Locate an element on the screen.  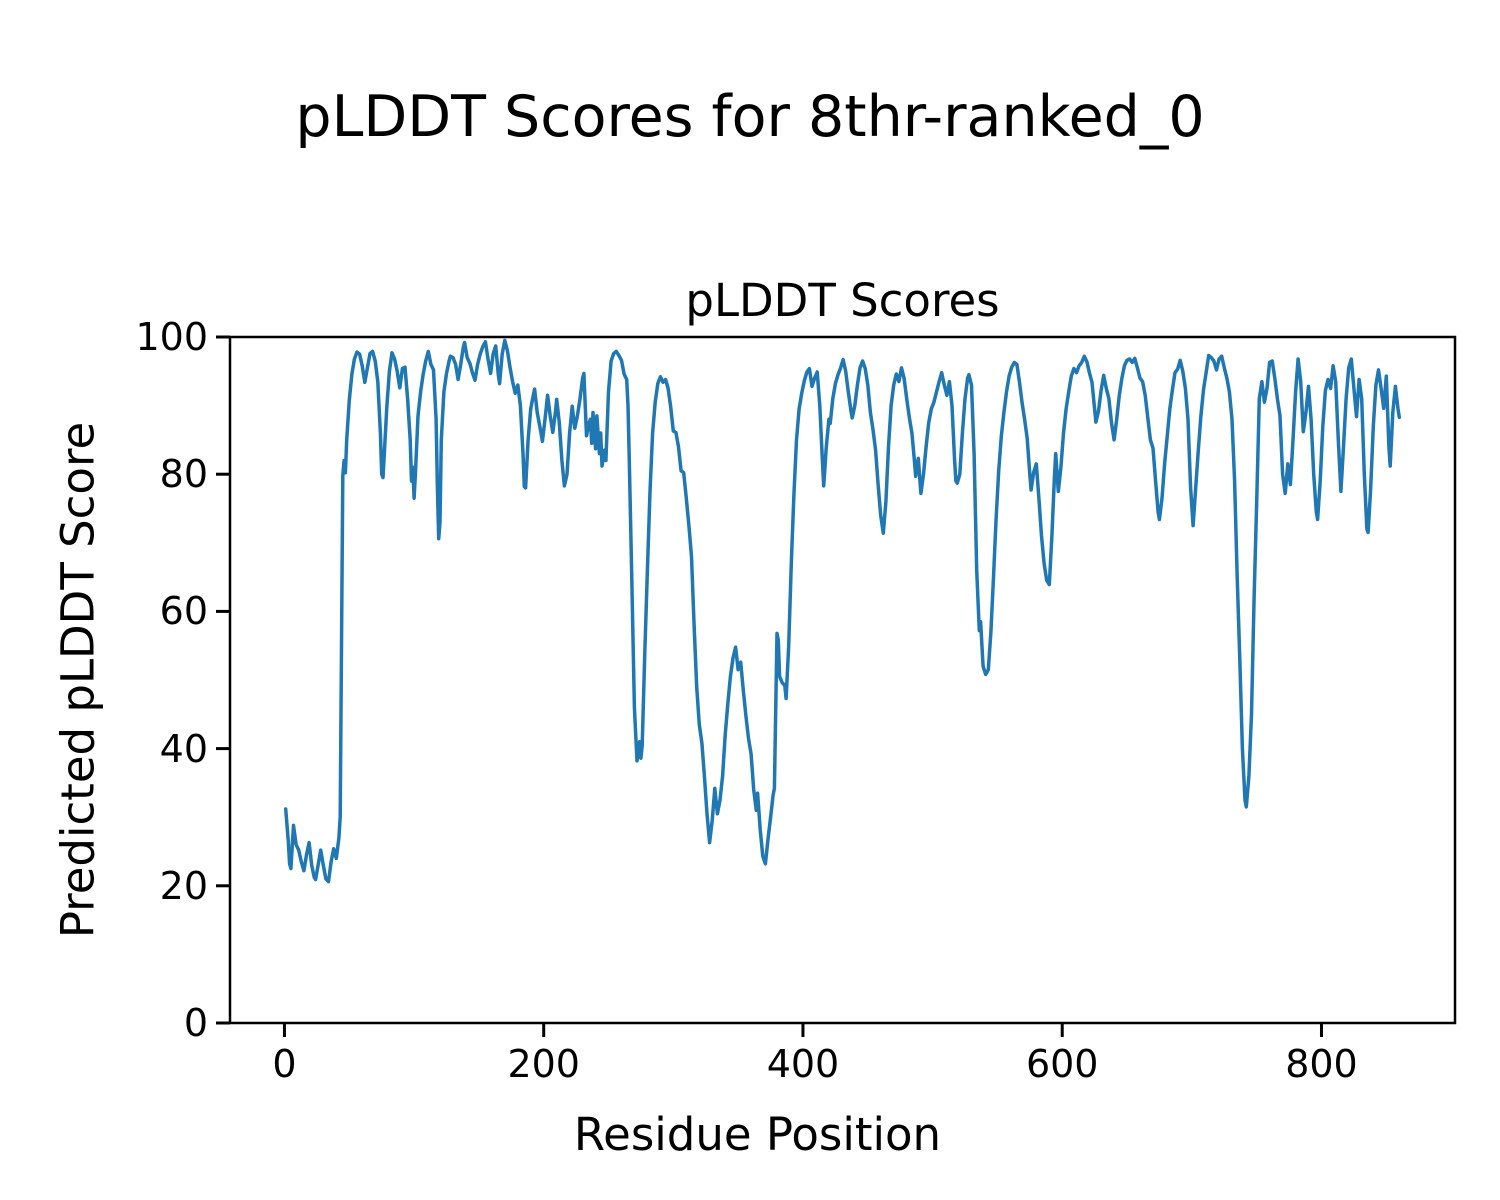
x-tick-label: 600 is located at coordinates (1062, 1064).